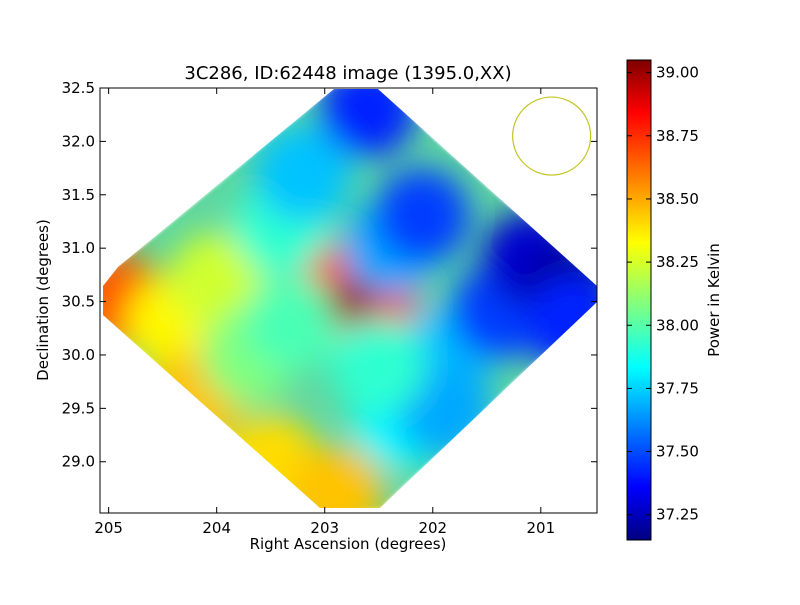 The height and width of the screenshot is (605, 800). Describe the element at coordinates (677, 452) in the screenshot. I see `colorbar-tick-label: 37.50` at that location.